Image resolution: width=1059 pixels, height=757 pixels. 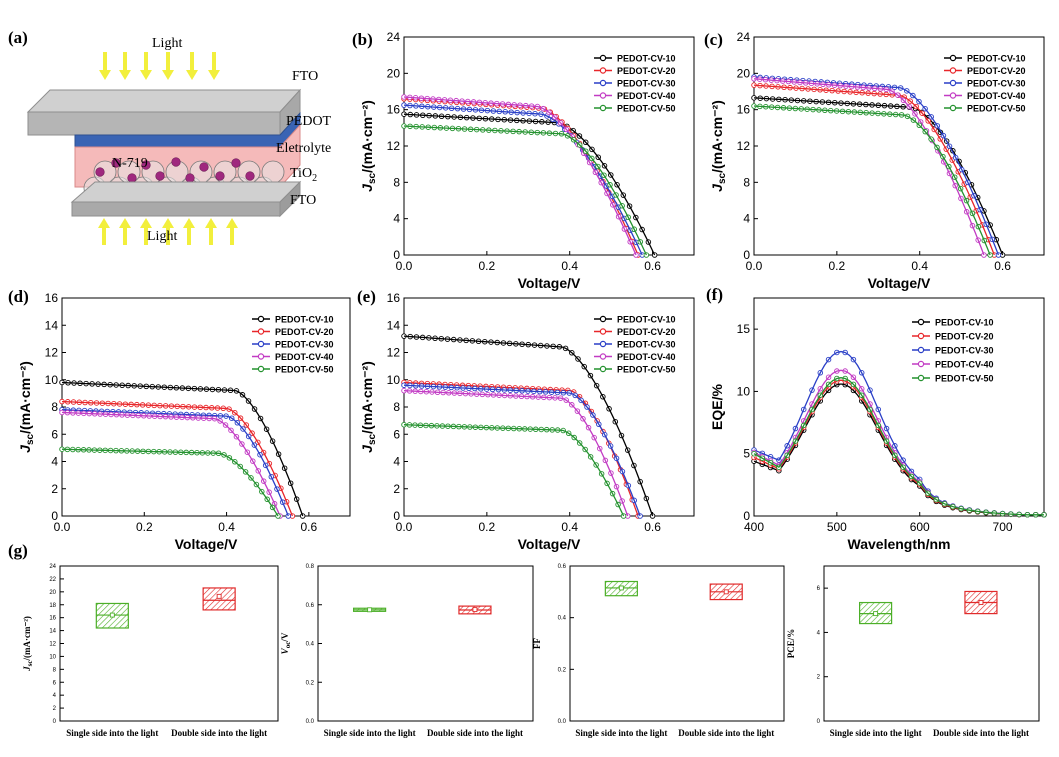 What do you see at coordinates (159, 66) in the screenshot?
I see `top-light-arrows` at bounding box center [159, 66].